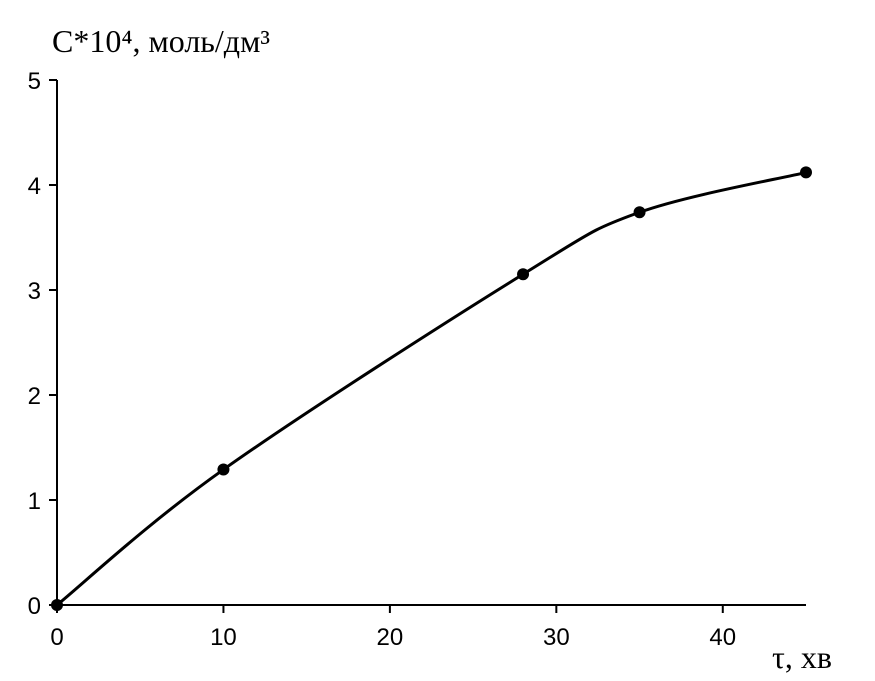  What do you see at coordinates (223, 637) in the screenshot?
I see `x-tick-label: 10` at bounding box center [223, 637].